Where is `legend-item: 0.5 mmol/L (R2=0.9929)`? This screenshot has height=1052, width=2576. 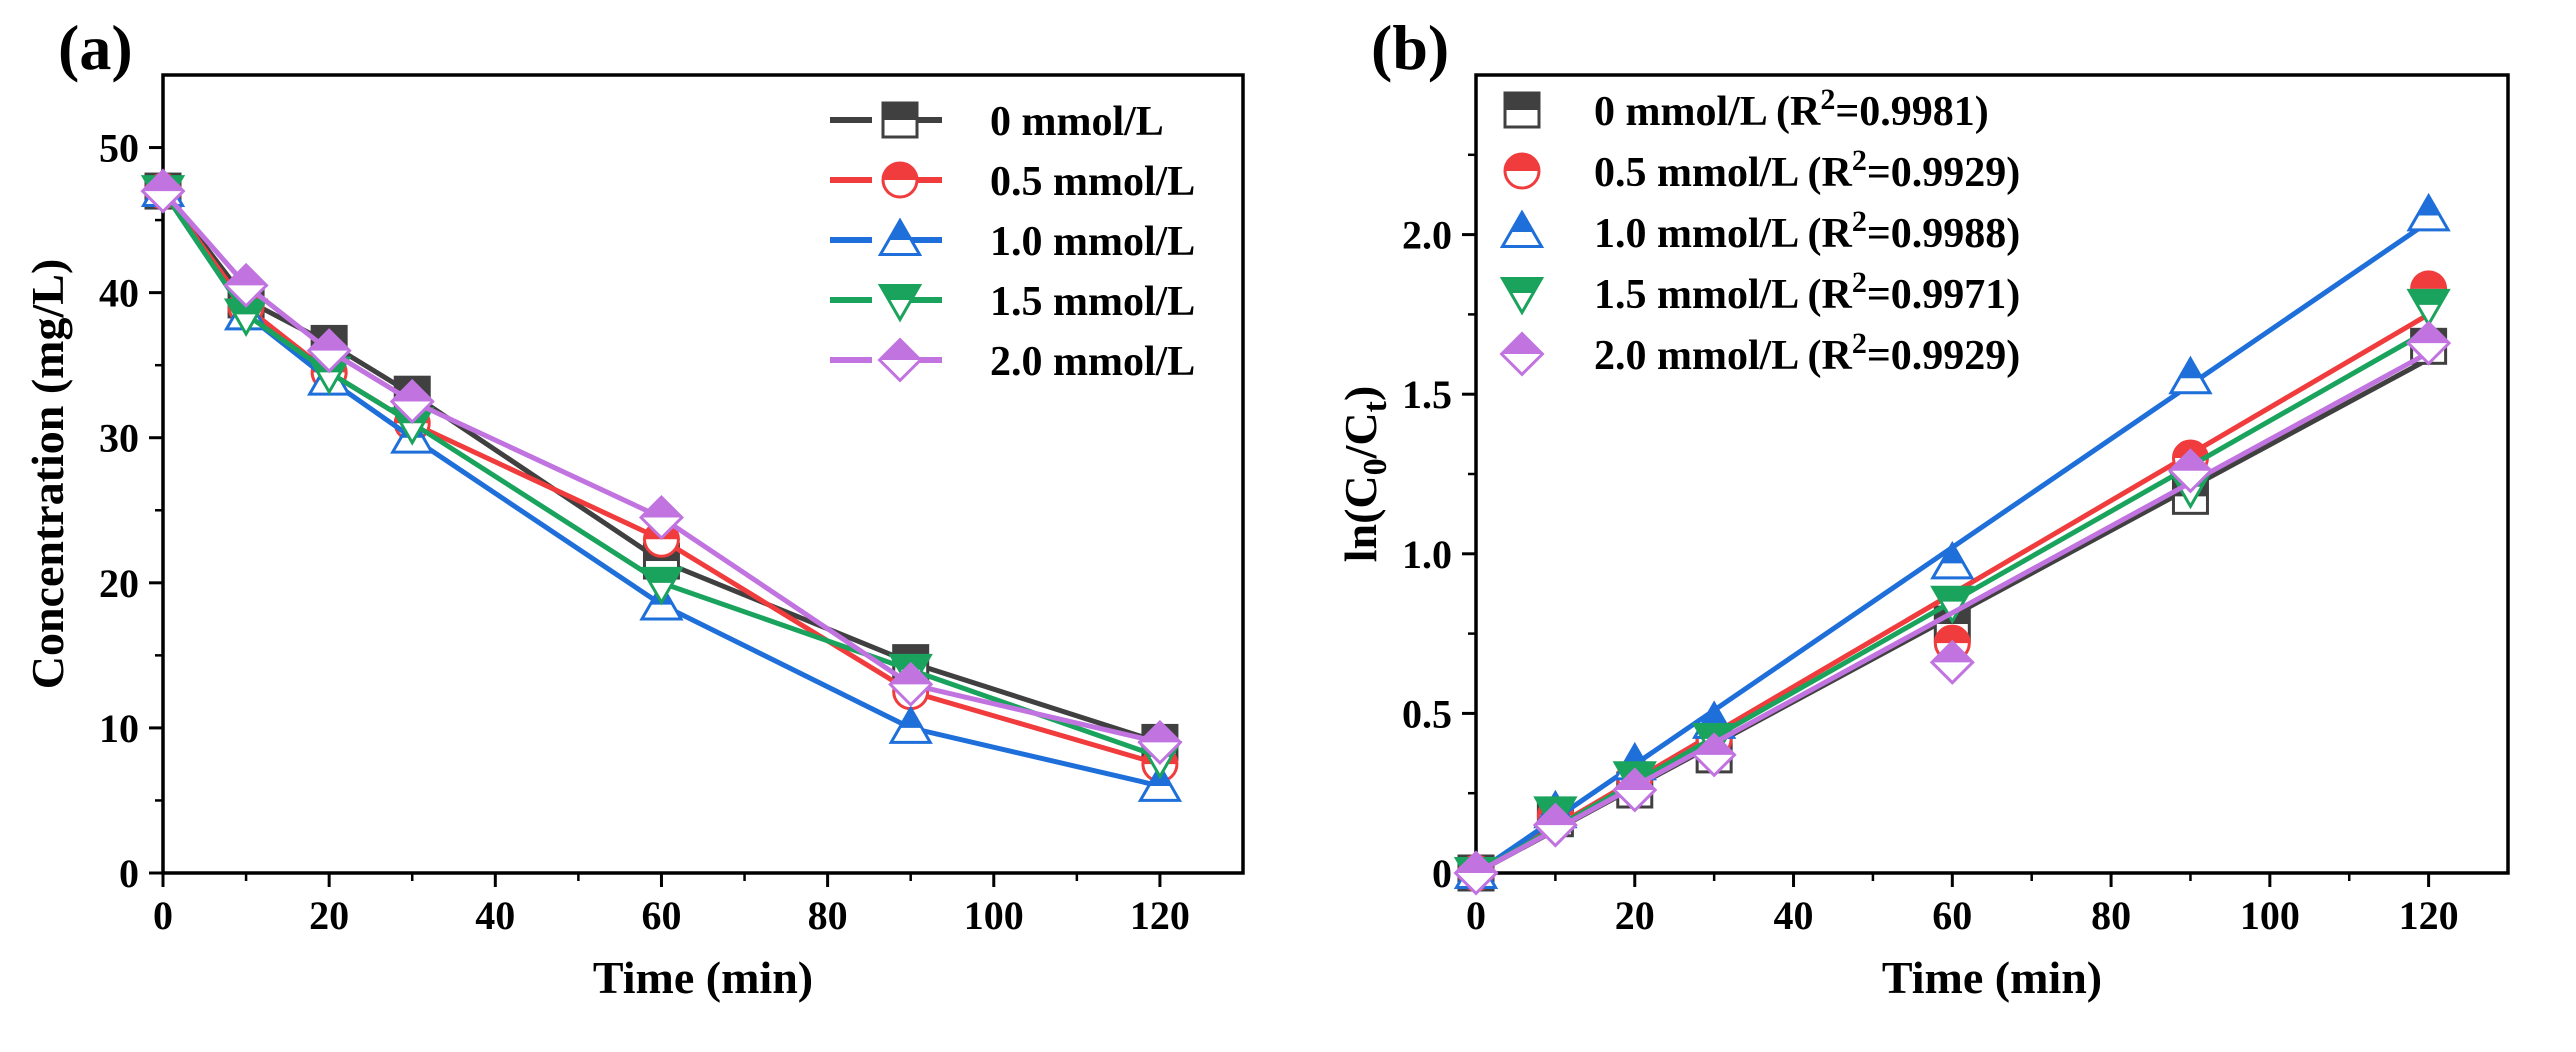 legend-item: 0.5 mmol/L (R2=0.9929) is located at coordinates (1761, 170).